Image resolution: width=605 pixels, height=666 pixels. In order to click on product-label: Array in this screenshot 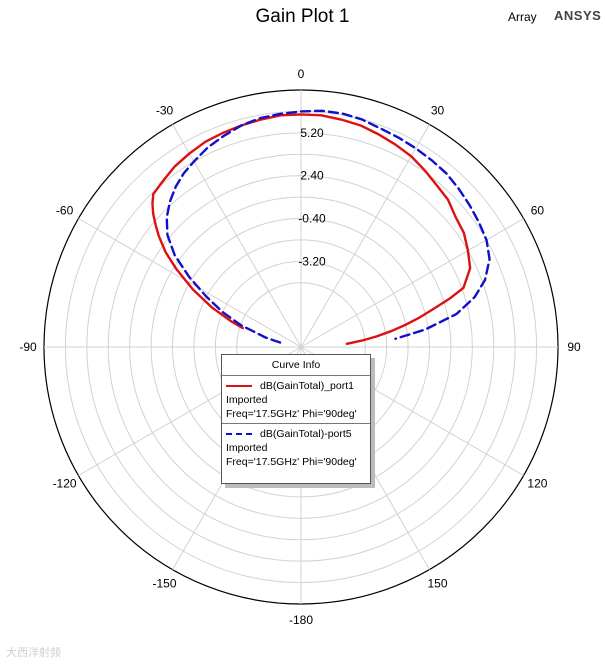, I will do `click(522, 17)`.